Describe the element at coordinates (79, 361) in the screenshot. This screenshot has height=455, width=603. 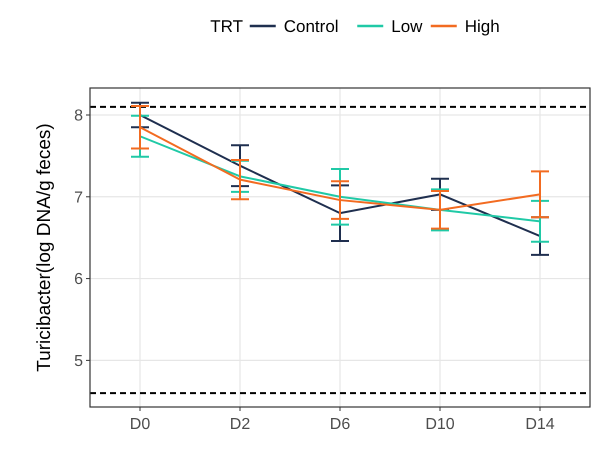
I see `y-tick-label: 5` at that location.